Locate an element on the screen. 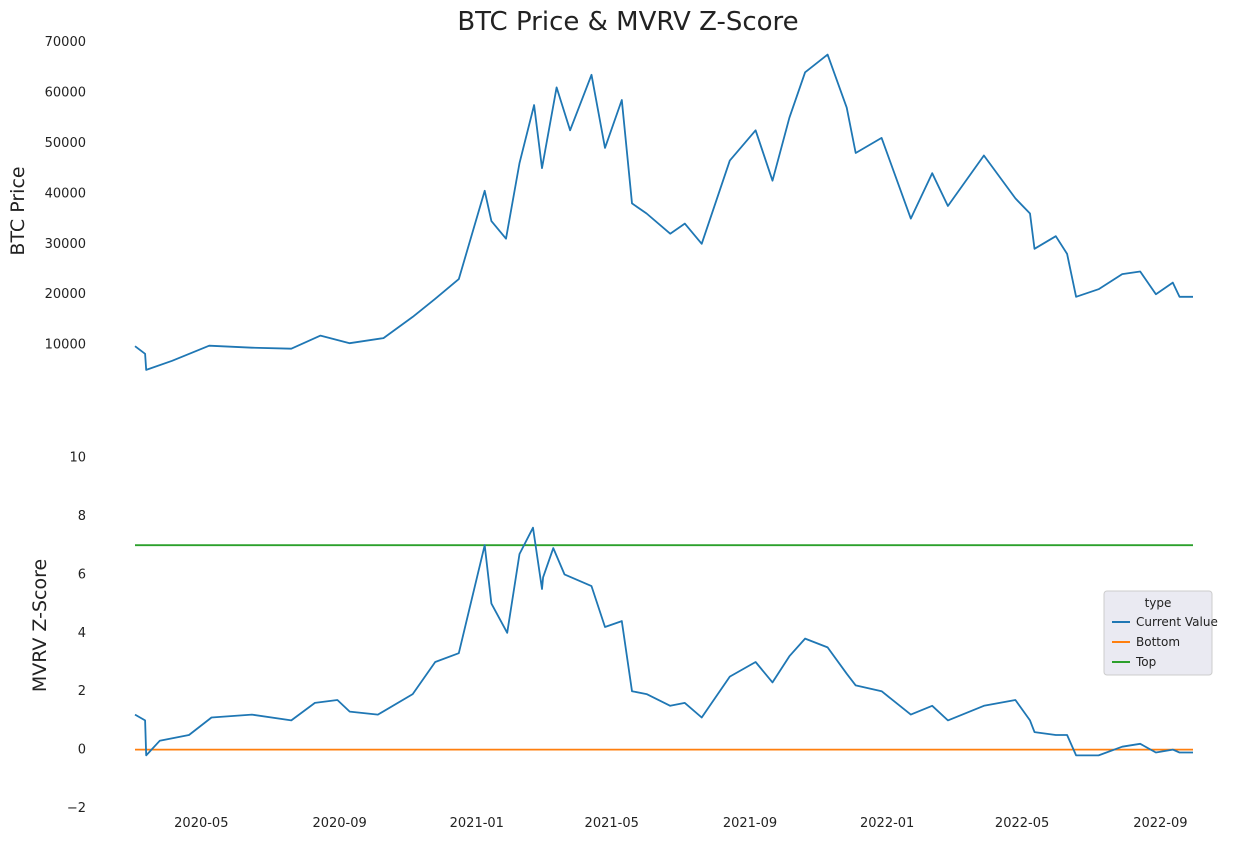  mvrv-ytick-label: −2 is located at coordinates (76, 808).